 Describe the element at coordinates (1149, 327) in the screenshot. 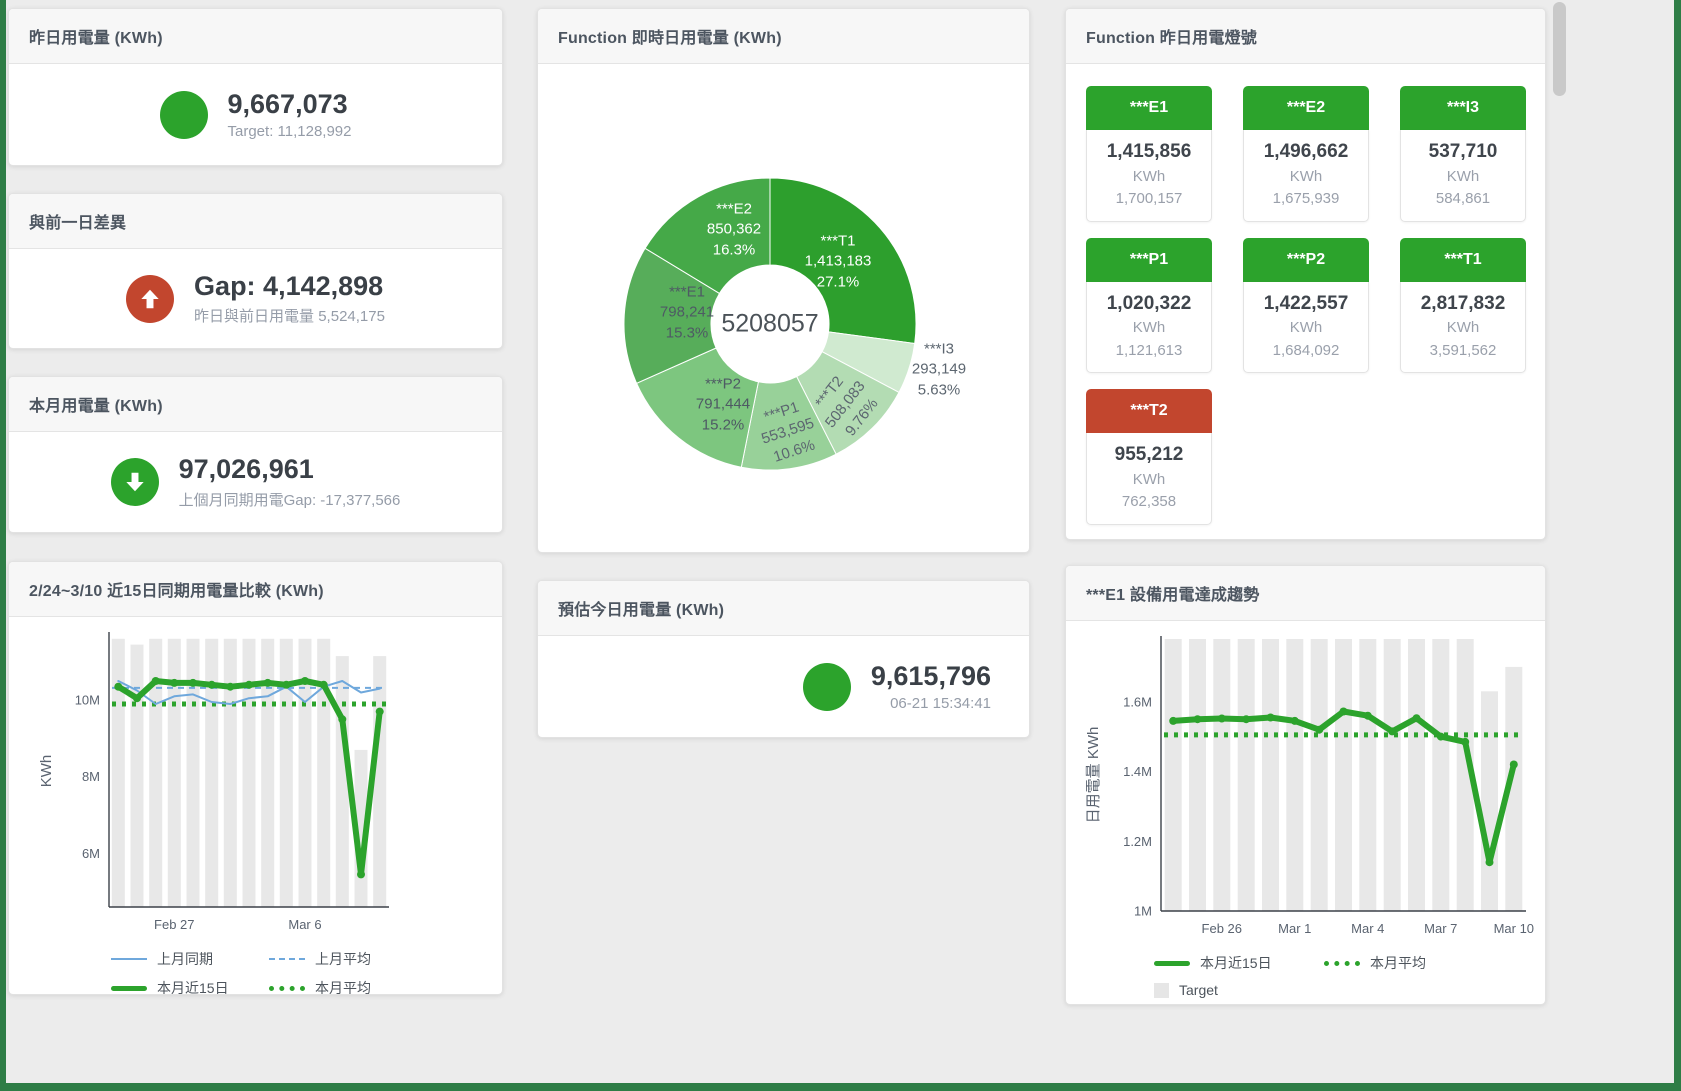

I see `tile-body: 1,020,322 KWh 1,121,613` at that location.